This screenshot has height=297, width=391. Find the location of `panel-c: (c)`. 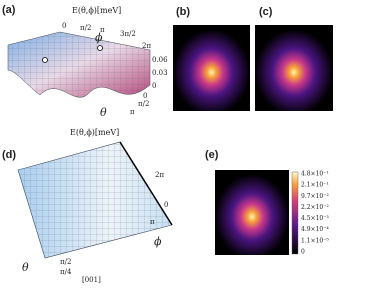

panel-c: (c) is located at coordinates (294, 58).